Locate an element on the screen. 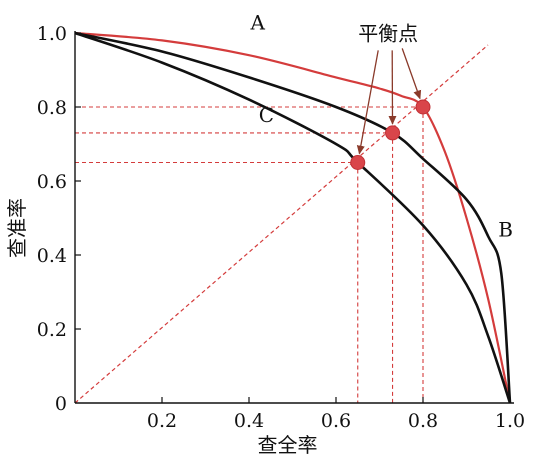 The width and height of the screenshot is (548, 462). marker-layer is located at coordinates (390, 109).